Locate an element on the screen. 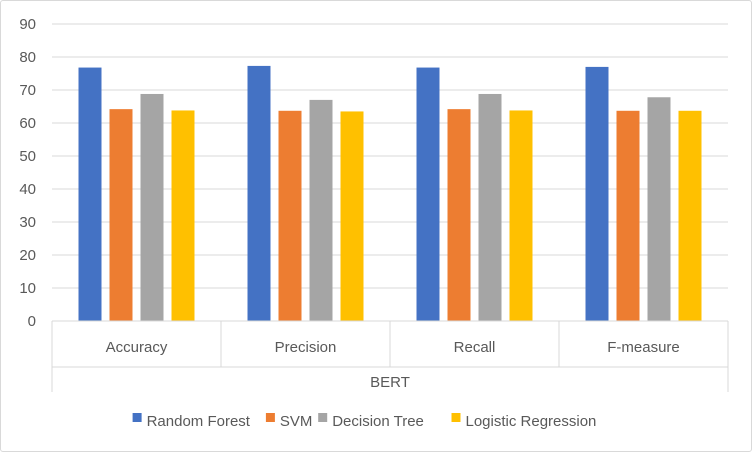 Image resolution: width=752 pixels, height=452 pixels. x-group-label: BERT is located at coordinates (390, 382).